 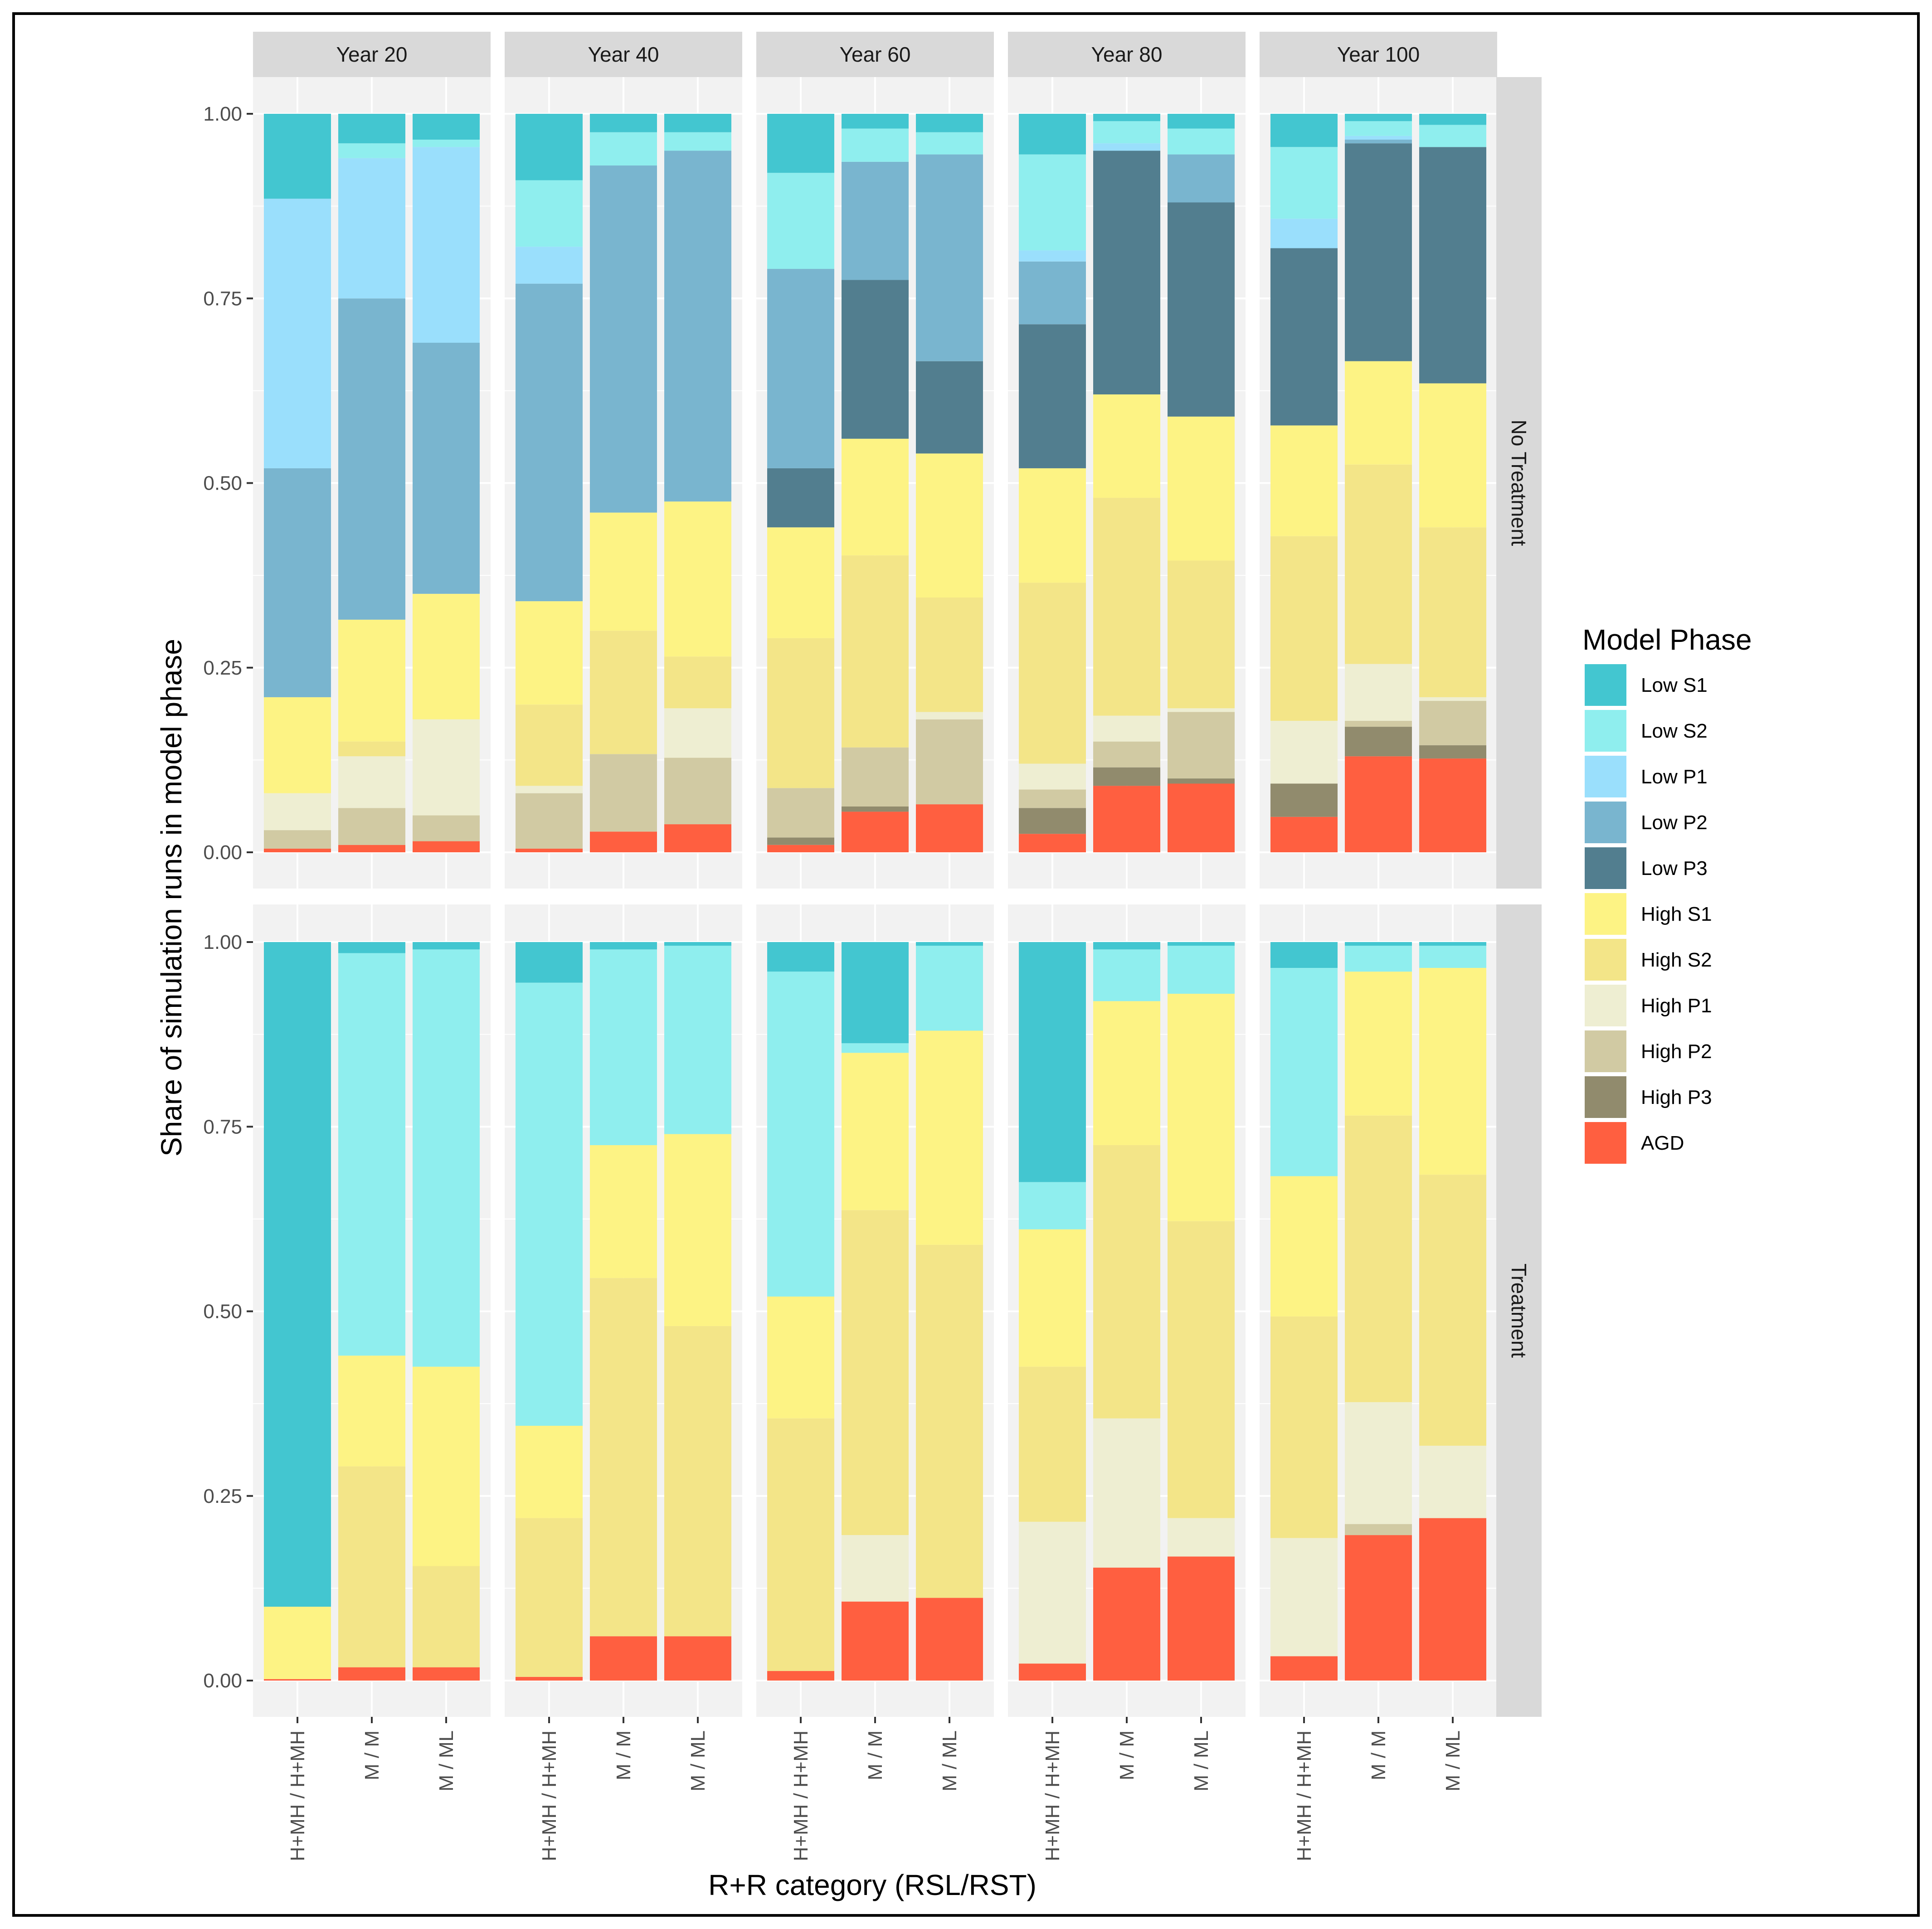 I want to click on y-tick-label: 0.75, so click(x=222, y=1127).